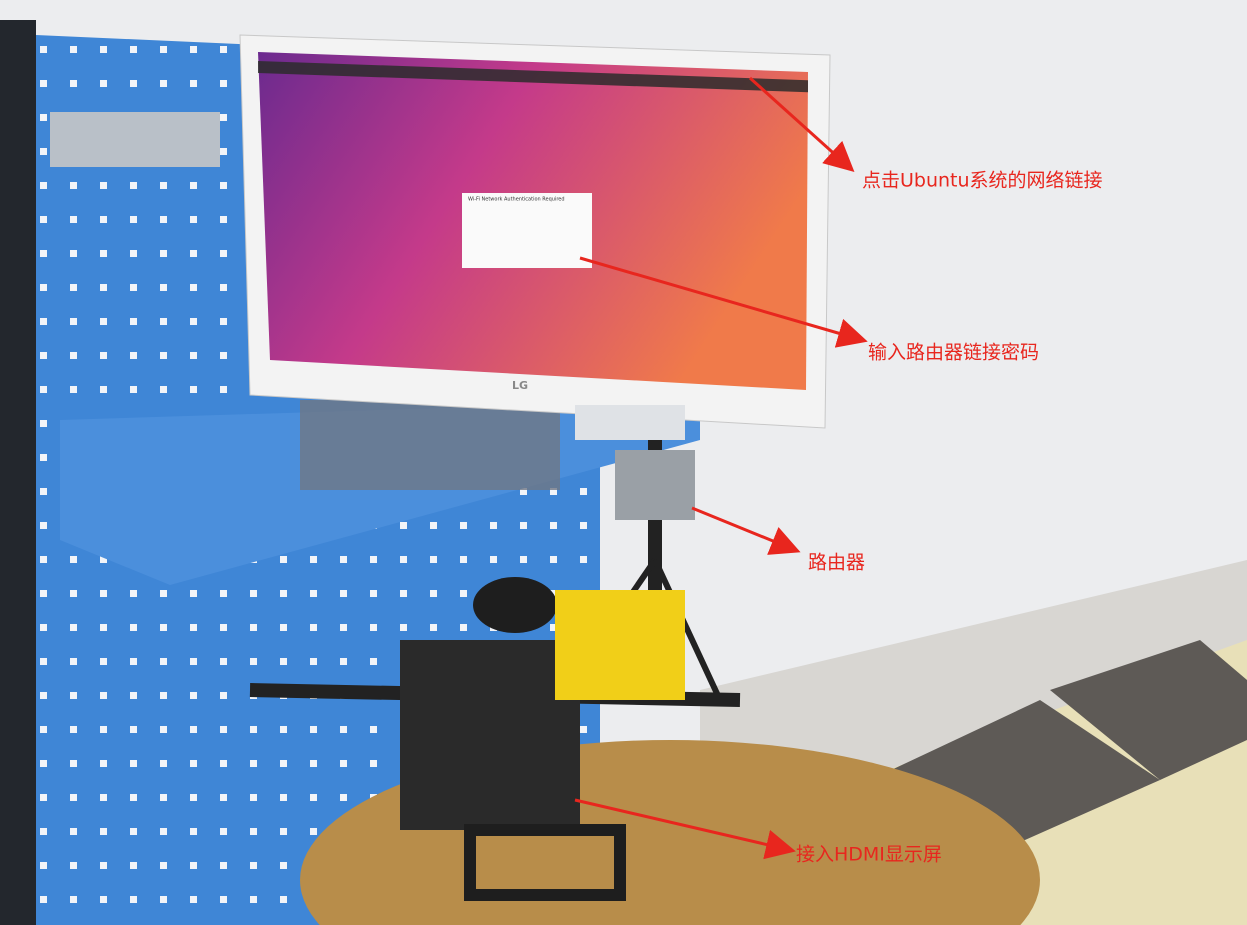 The height and width of the screenshot is (925, 1247). I want to click on annotation: 路由器, so click(836, 563).